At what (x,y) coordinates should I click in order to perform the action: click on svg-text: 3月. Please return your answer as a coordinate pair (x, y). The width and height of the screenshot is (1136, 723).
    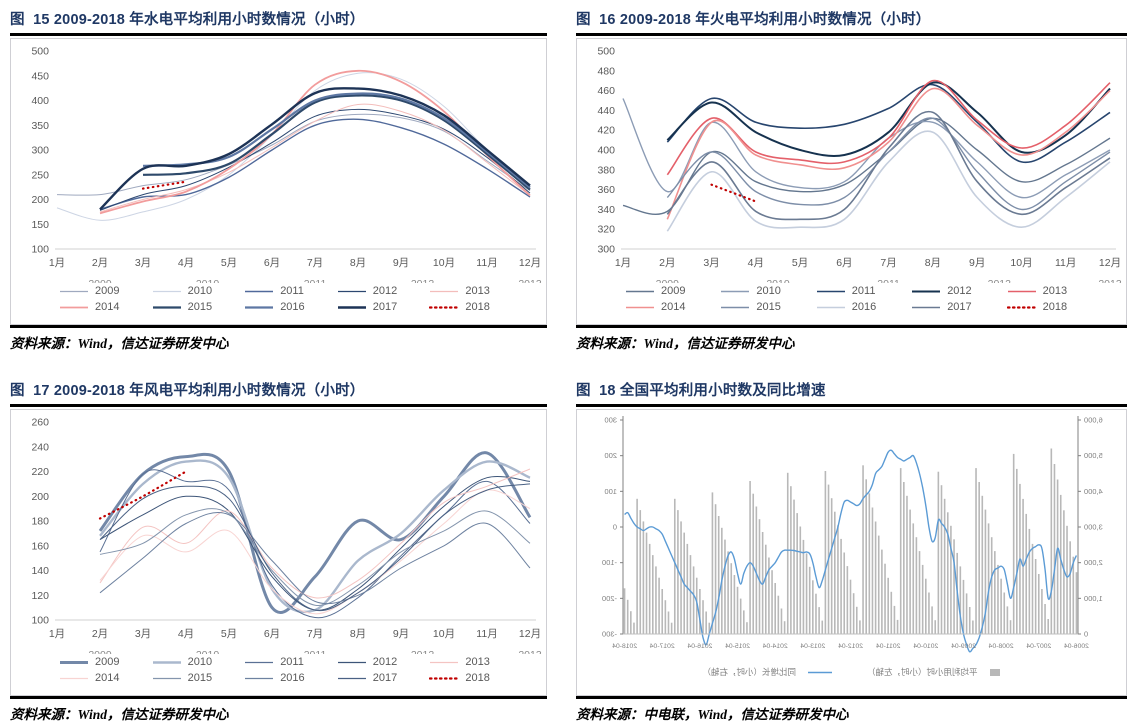
    Looking at the image, I should click on (143, 634).